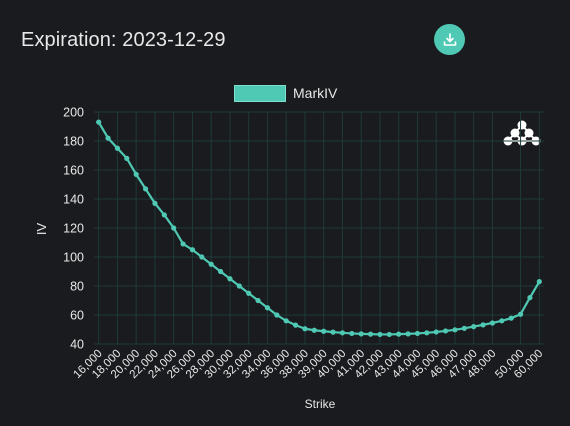 The width and height of the screenshot is (570, 426). Describe the element at coordinates (315, 93) in the screenshot. I see `legend-label: MarkIV` at that location.